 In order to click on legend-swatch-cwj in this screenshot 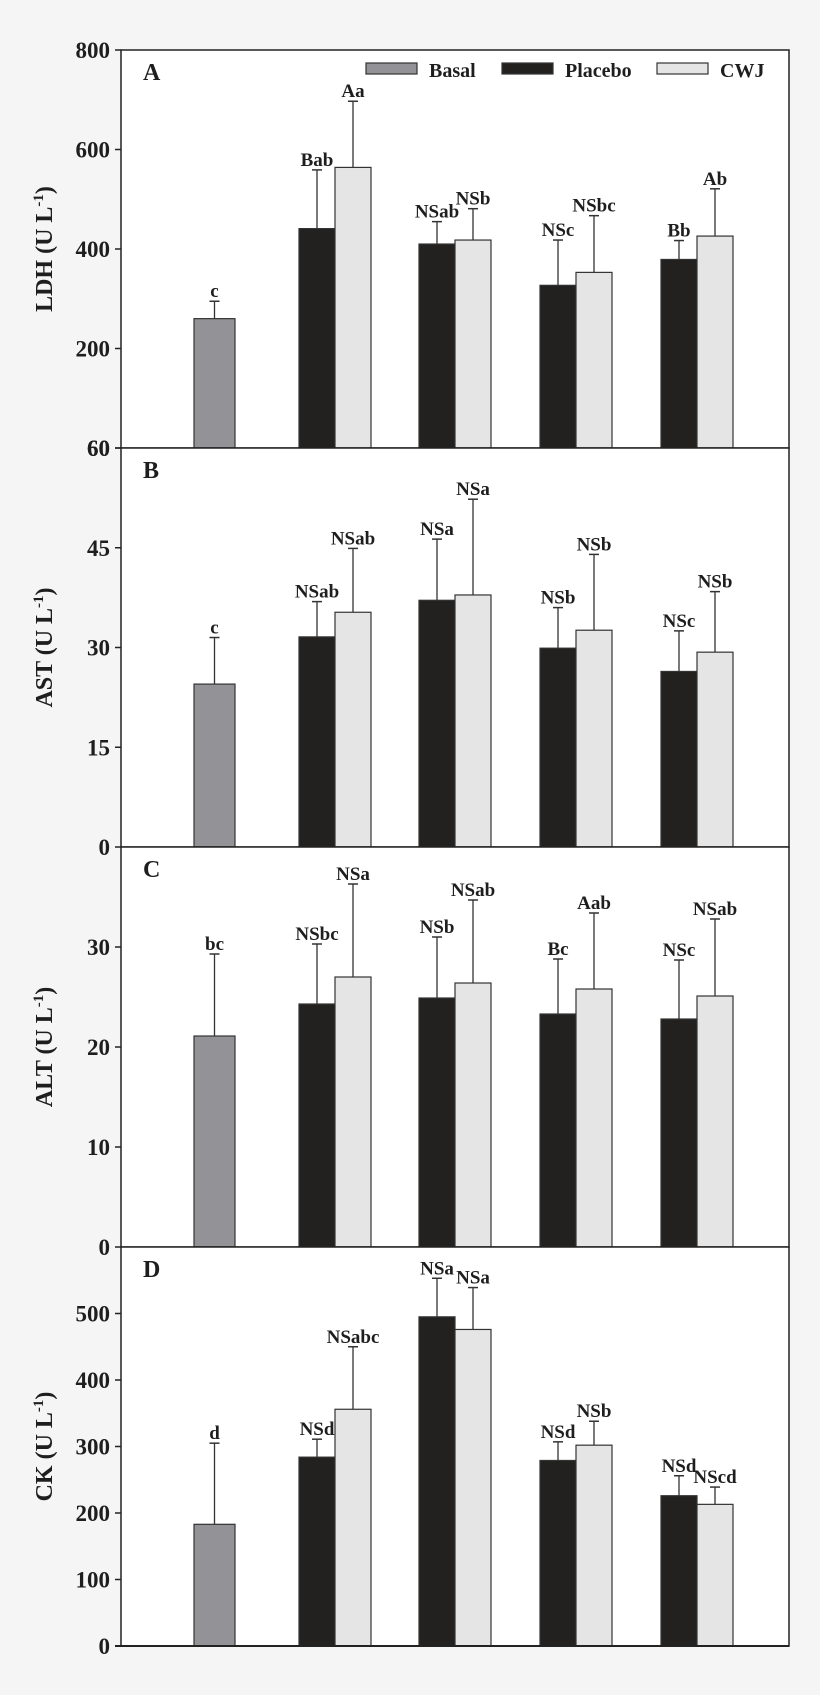, I will do `click(682, 68)`.